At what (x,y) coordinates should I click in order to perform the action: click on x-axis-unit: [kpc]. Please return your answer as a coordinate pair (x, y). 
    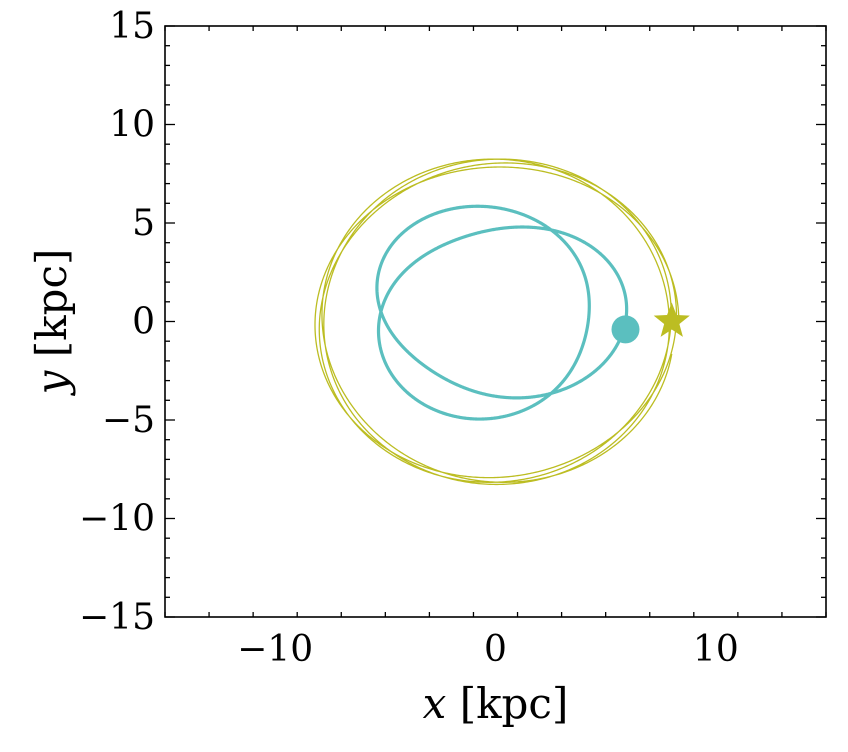
    Looking at the image, I should click on (507, 703).